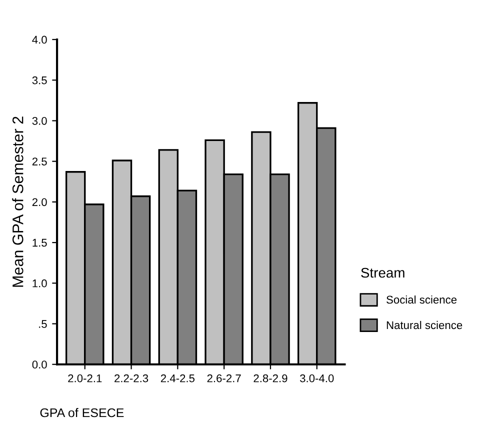 The height and width of the screenshot is (439, 496). Describe the element at coordinates (39, 283) in the screenshot. I see `y-tick-label: 1.0` at that location.